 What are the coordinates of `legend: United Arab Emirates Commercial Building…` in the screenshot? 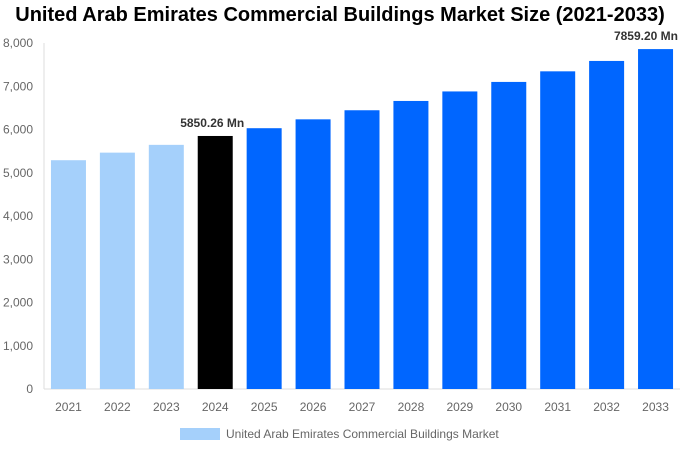 It's located at (339, 434).